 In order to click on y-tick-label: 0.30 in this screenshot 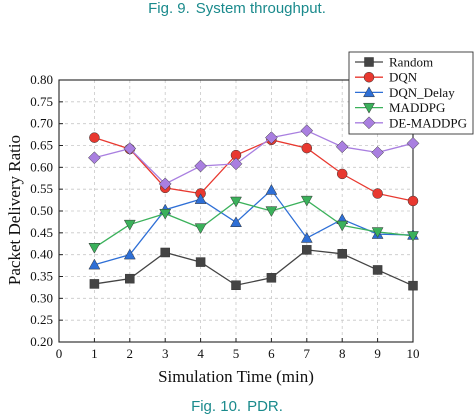, I will do `click(41, 297)`.